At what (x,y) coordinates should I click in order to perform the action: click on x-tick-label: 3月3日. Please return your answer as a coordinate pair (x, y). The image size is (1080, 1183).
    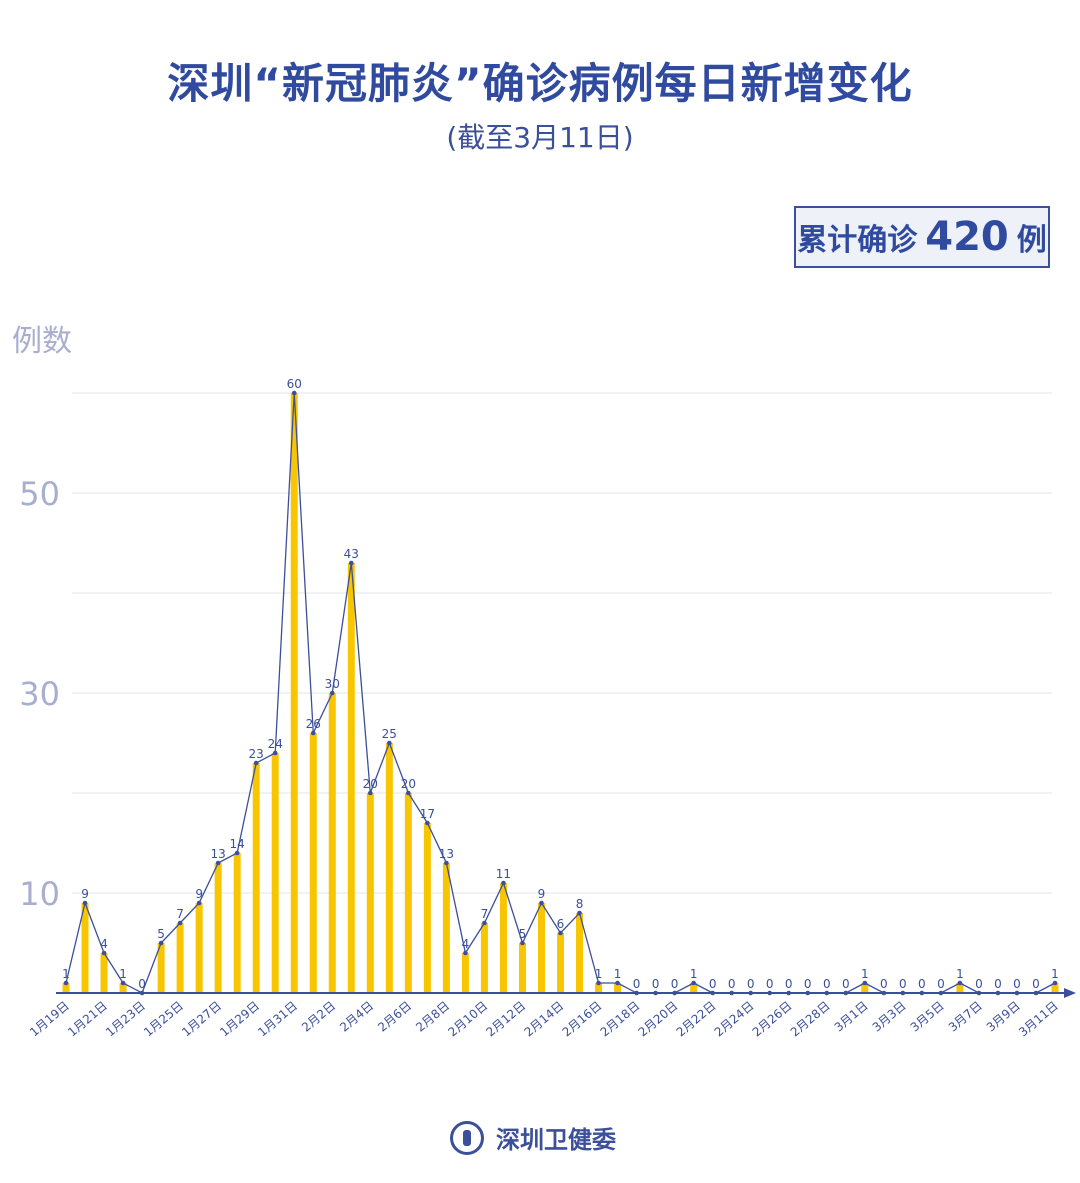
    Looking at the image, I should click on (889, 1017).